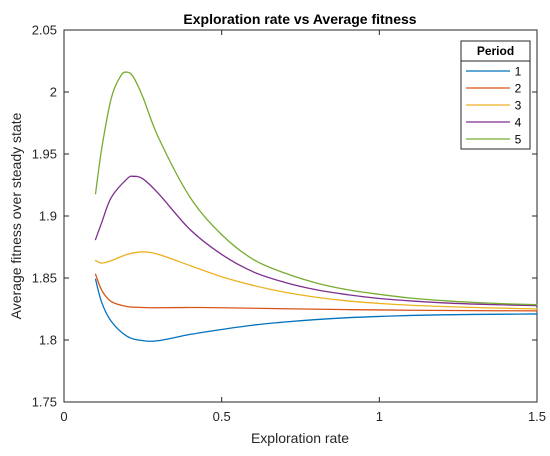 The image size is (550, 456). I want to click on legend-entries: 1 2 3 4 5, so click(494, 106).